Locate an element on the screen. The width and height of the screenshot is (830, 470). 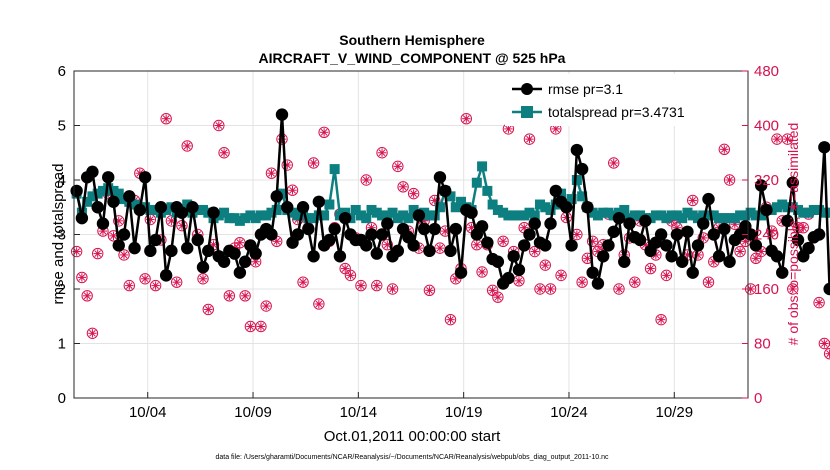
y-right-tick-label: 400 is located at coordinates (766, 126).